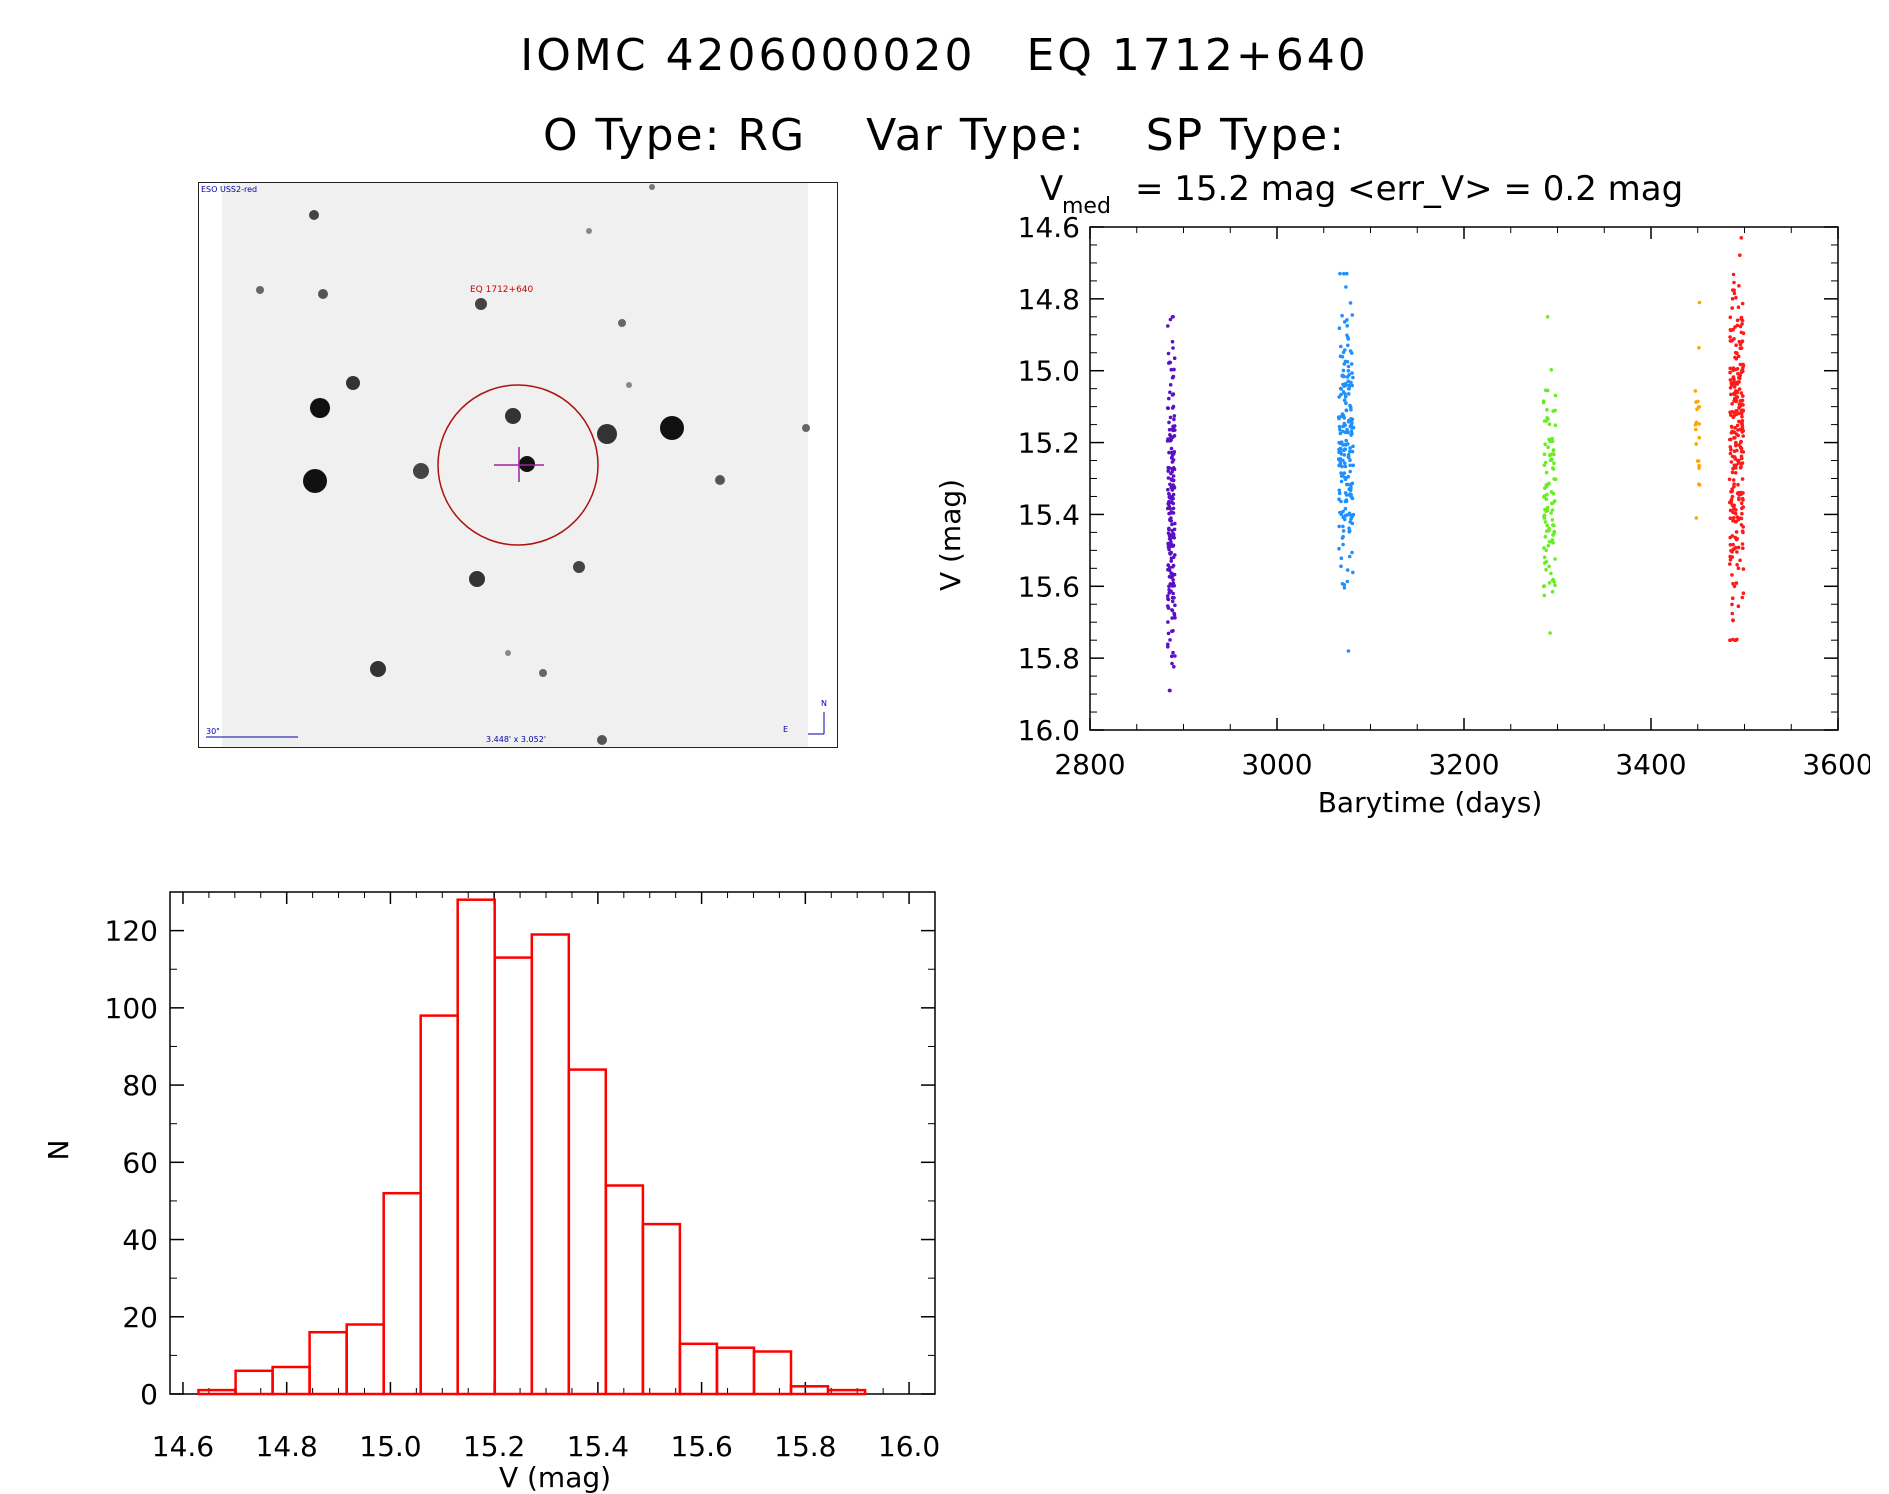  What do you see at coordinates (149, 1394) in the screenshot?
I see `hist-ytick-label: 0` at bounding box center [149, 1394].